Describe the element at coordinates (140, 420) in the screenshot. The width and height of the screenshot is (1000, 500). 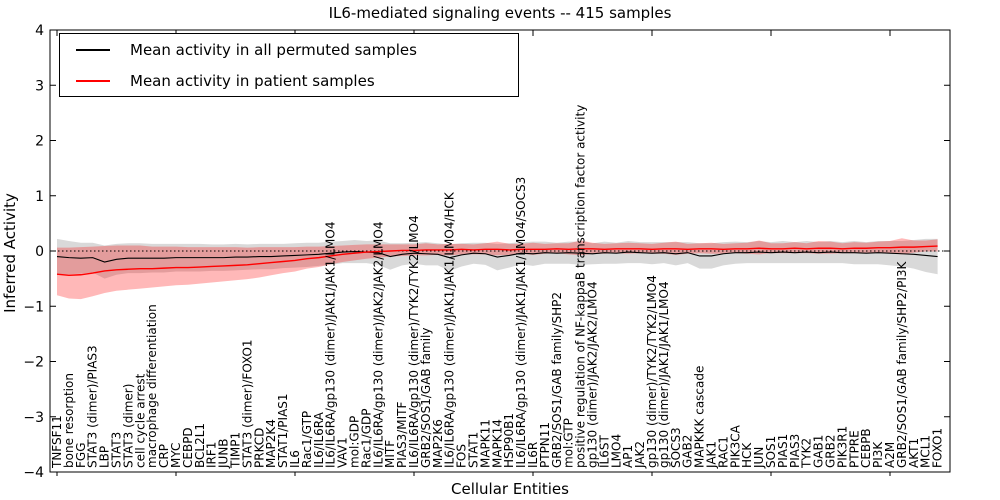
I see `x-tick-label: cell cycle arrest` at that location.